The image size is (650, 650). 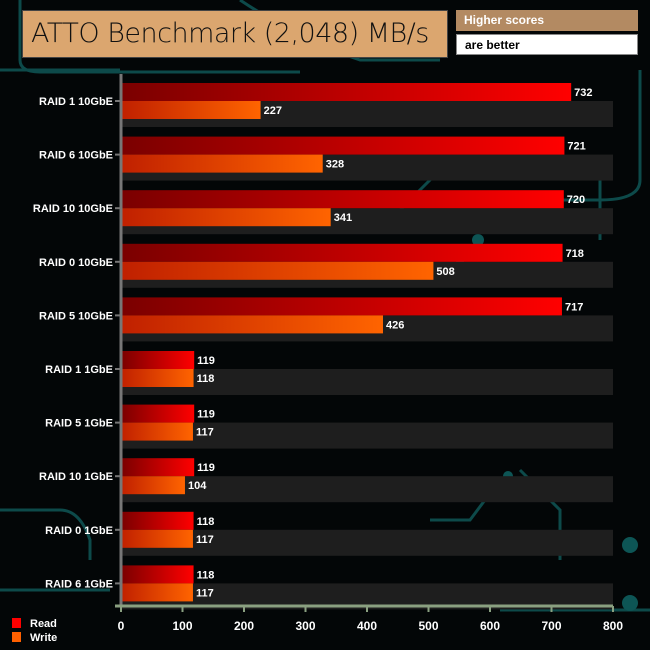 What do you see at coordinates (43, 624) in the screenshot?
I see `legend-label: Read` at bounding box center [43, 624].